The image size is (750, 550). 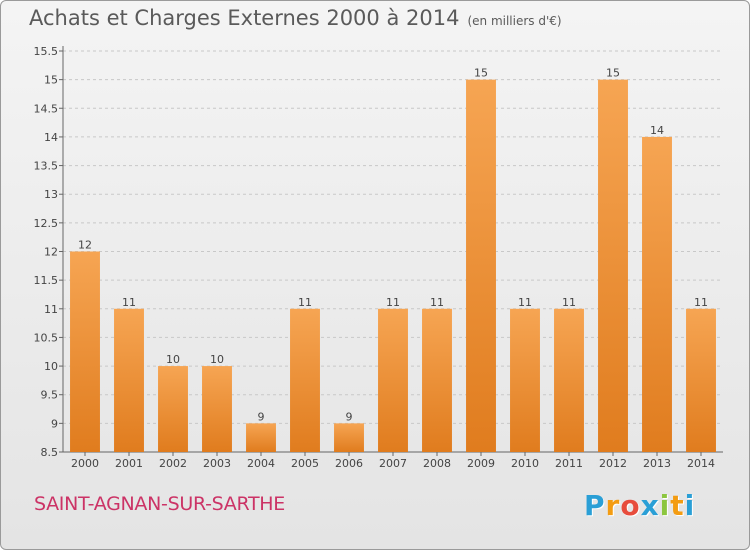 What do you see at coordinates (129, 302) in the screenshot?
I see `data-label-2001: 11` at bounding box center [129, 302].